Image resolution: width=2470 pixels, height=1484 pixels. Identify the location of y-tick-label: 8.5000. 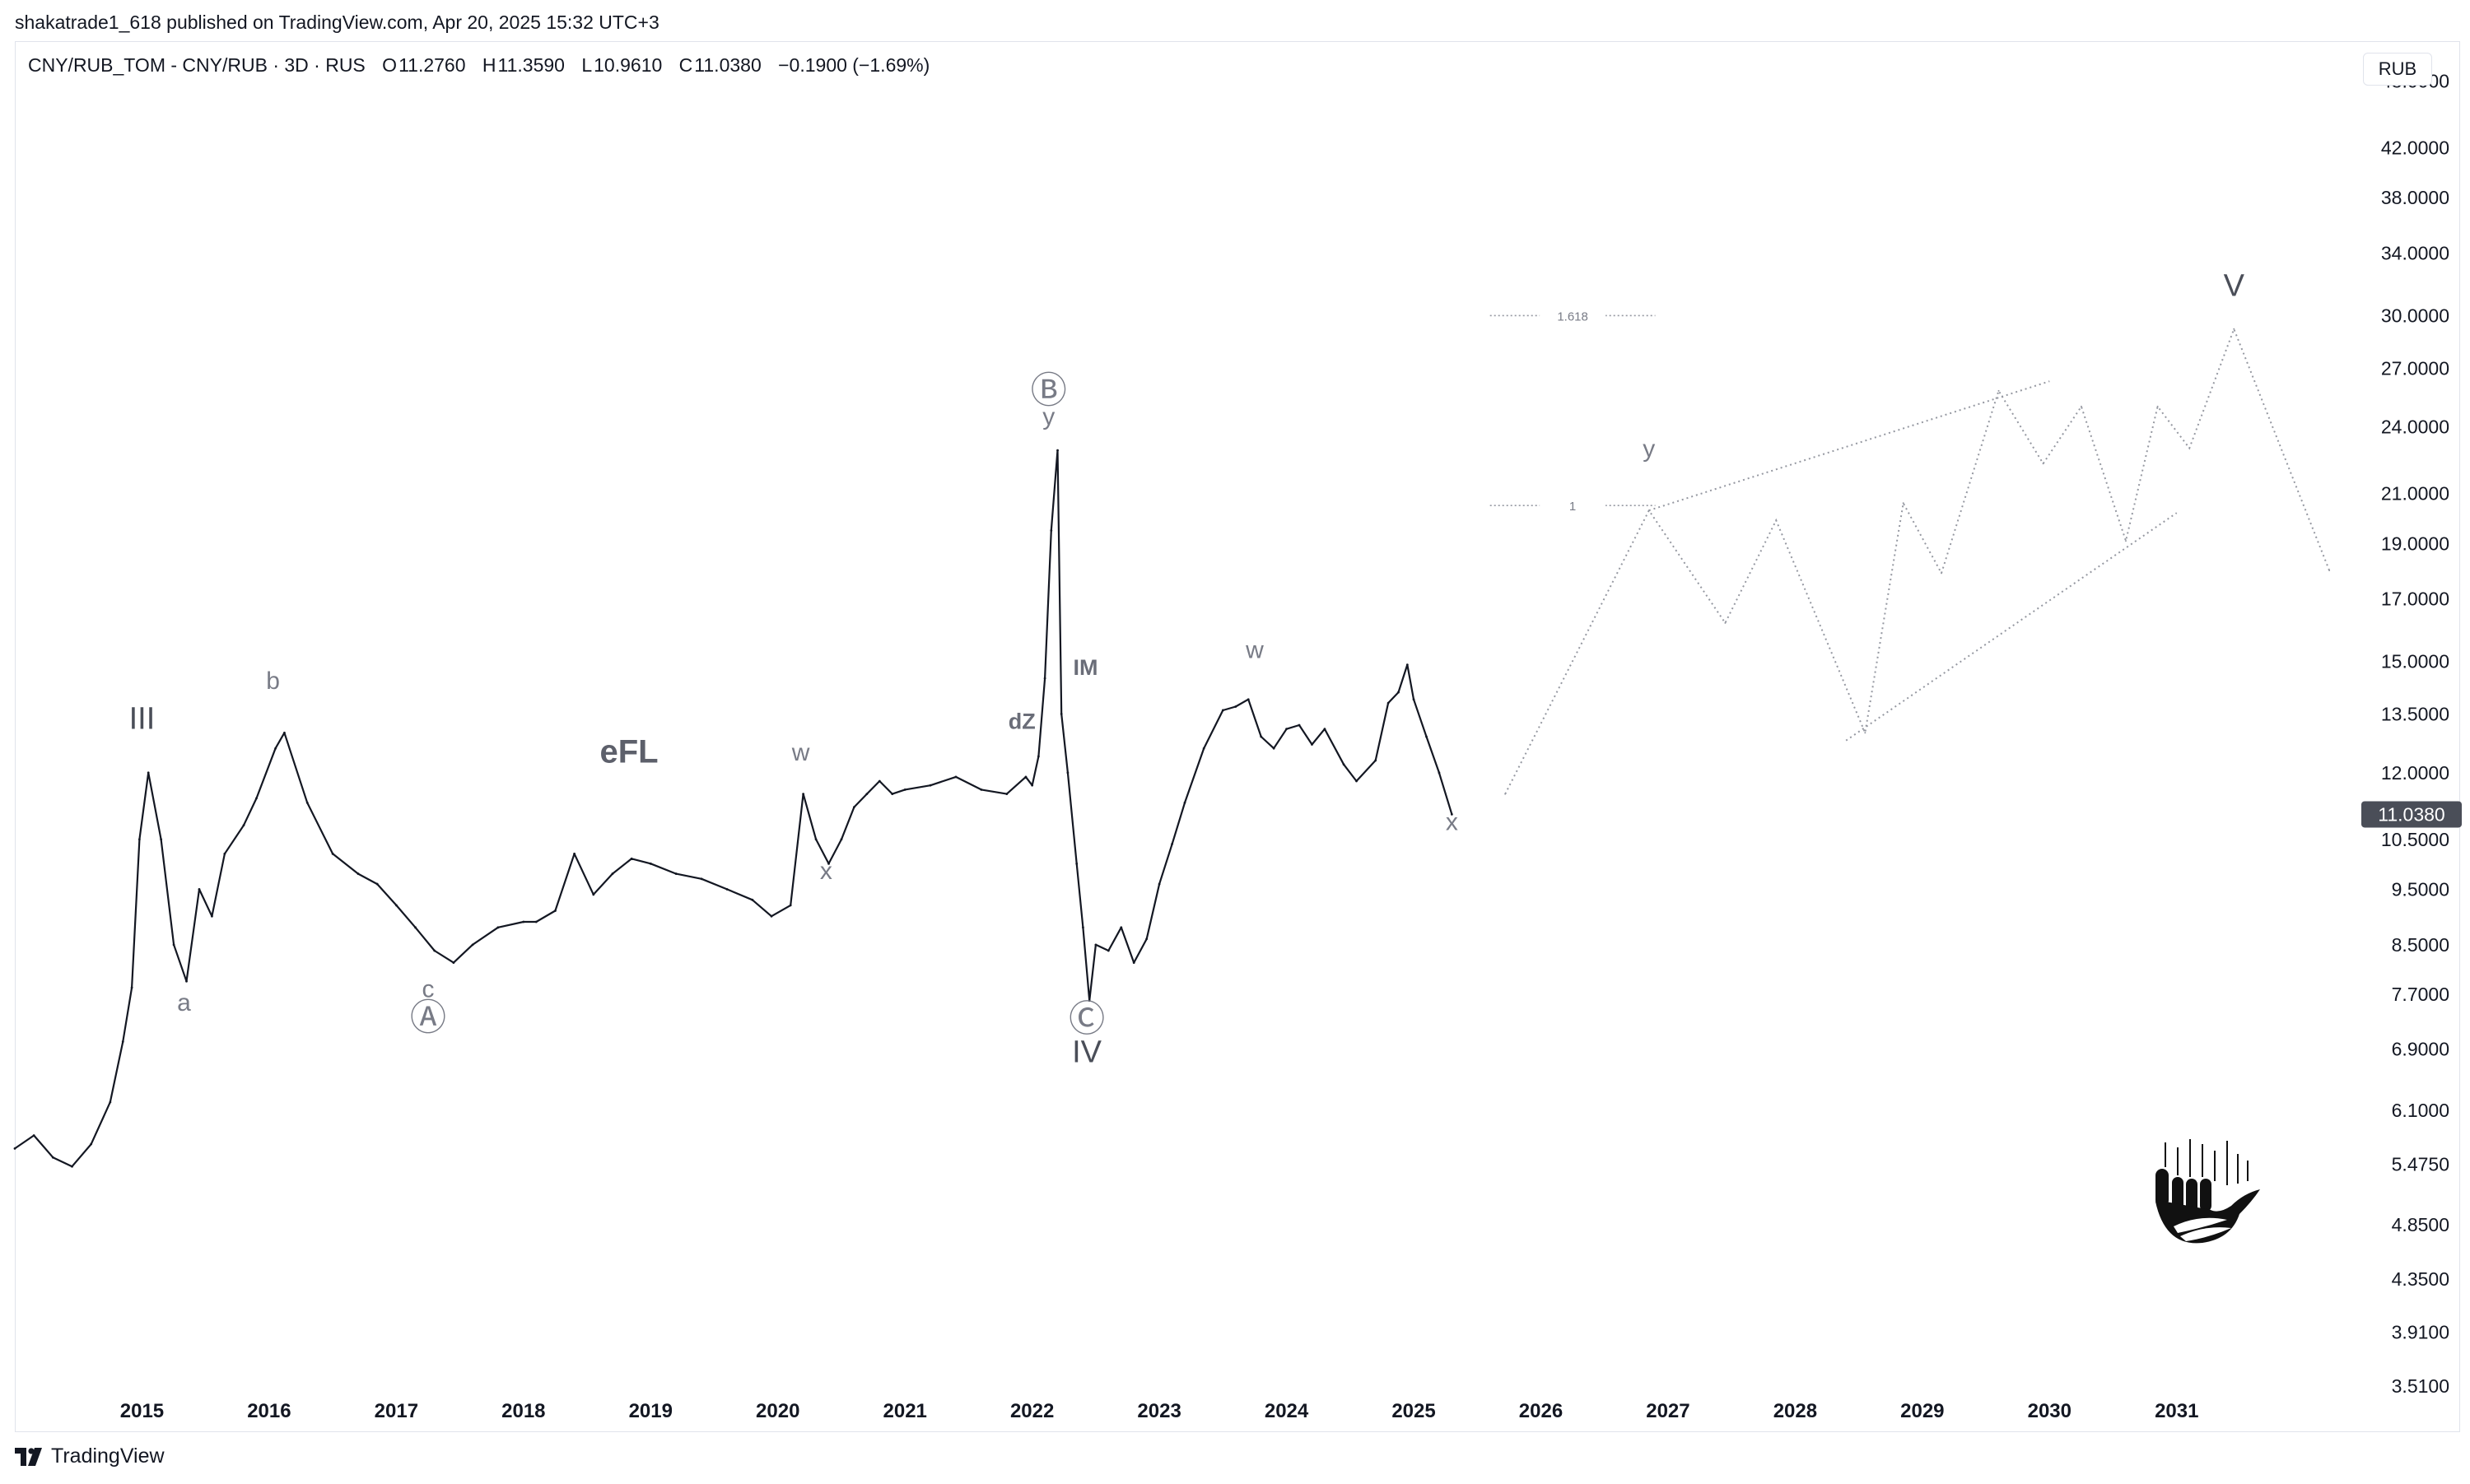
(2420, 945).